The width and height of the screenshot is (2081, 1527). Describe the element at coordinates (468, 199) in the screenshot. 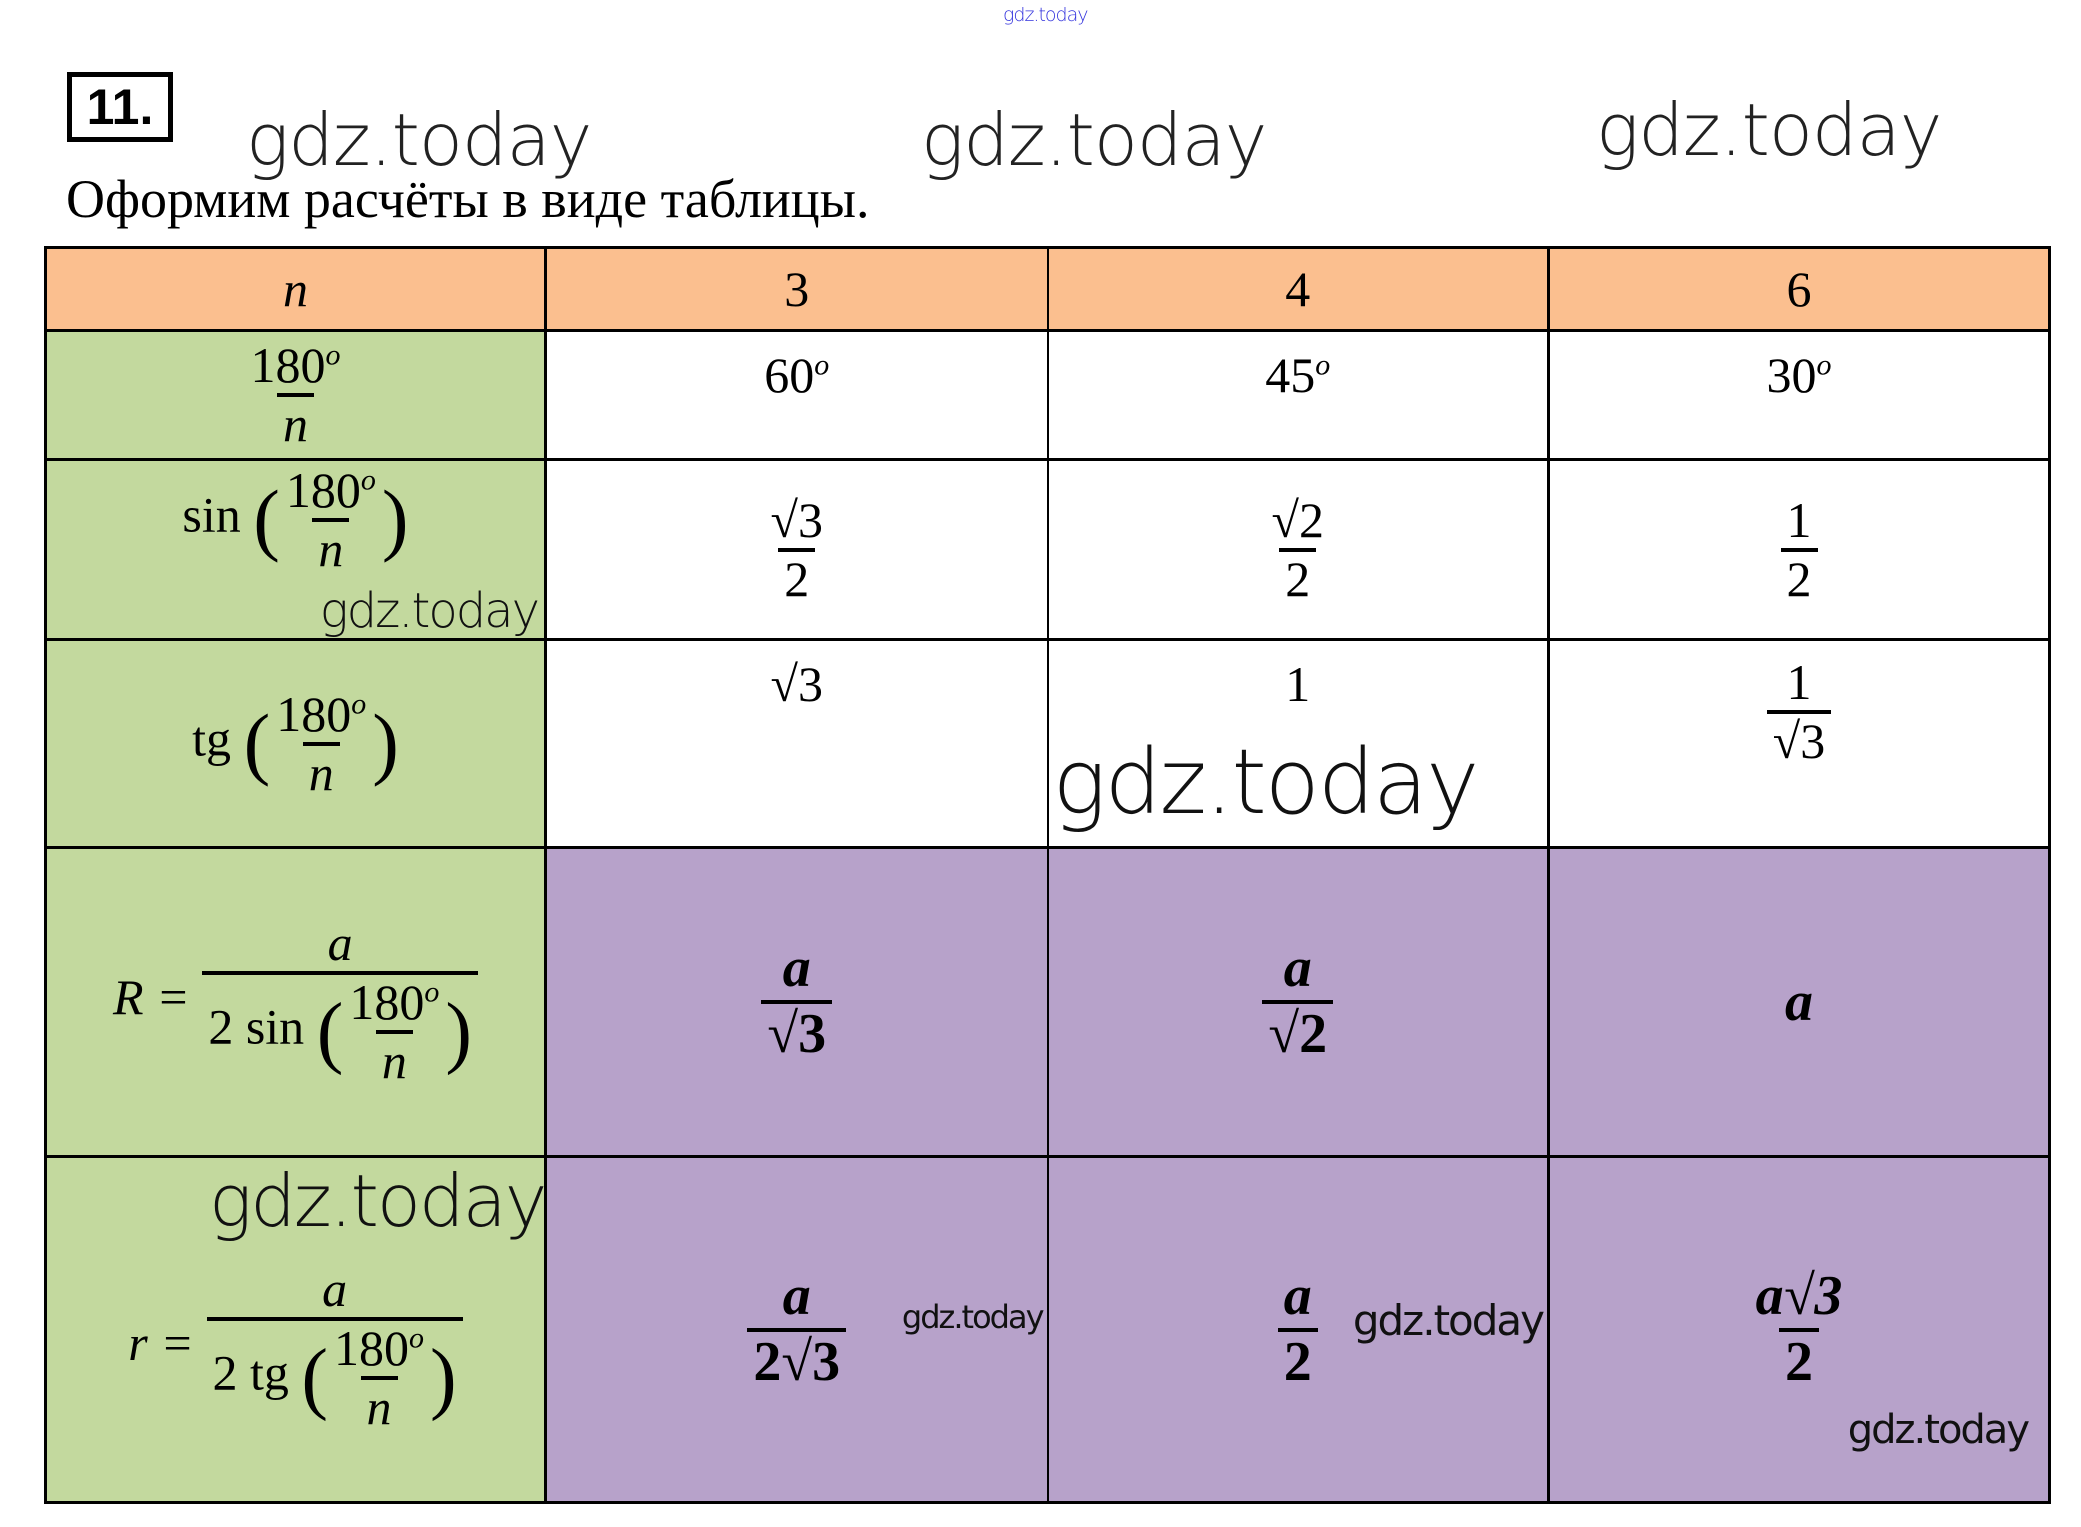

I see `intro-text: Оформим расчёты в виде таблицы.` at that location.